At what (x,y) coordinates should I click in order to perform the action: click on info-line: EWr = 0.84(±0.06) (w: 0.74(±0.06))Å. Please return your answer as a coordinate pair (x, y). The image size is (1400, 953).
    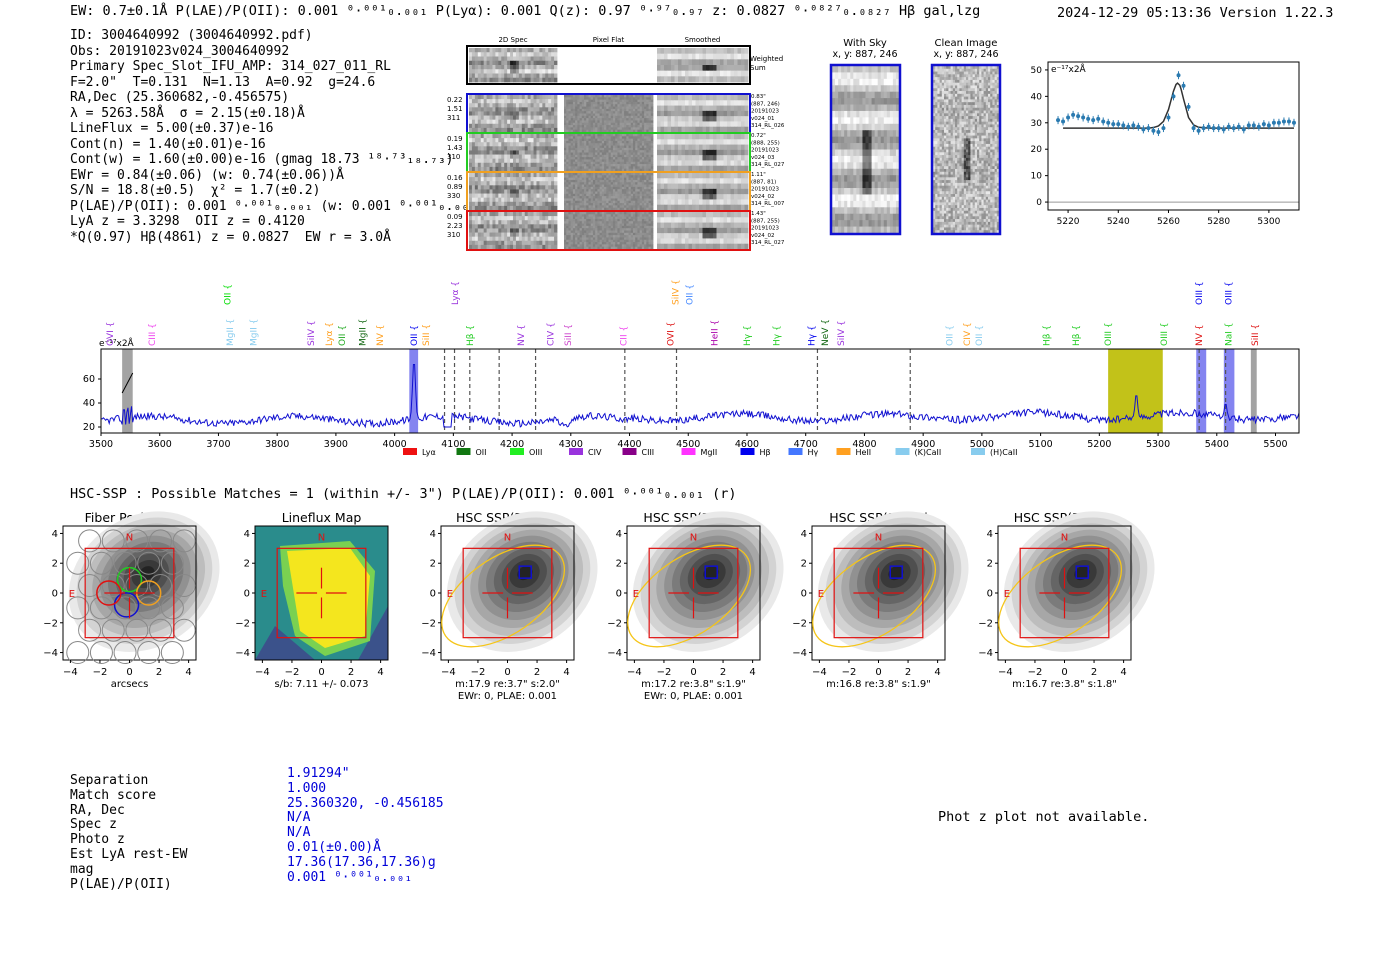
    Looking at the image, I should click on (207, 175).